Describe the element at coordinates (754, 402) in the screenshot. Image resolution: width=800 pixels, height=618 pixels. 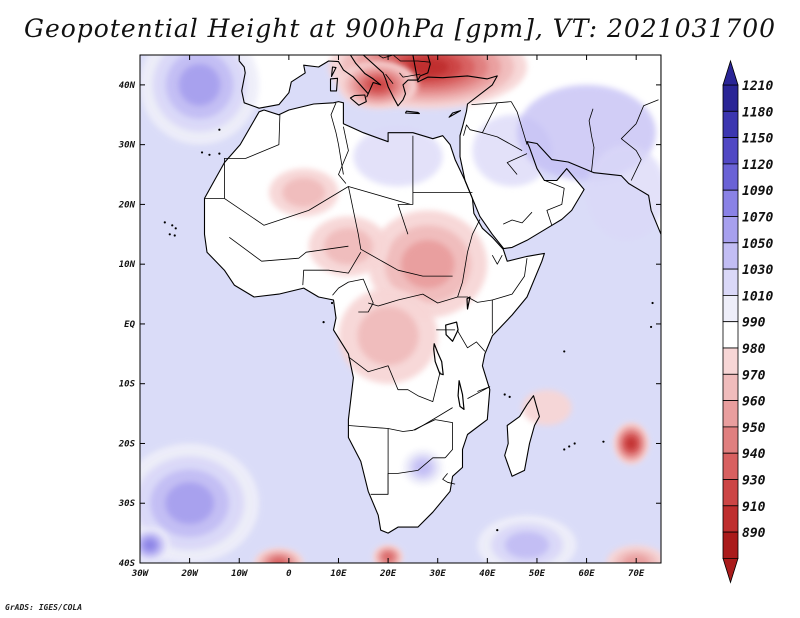
I see `colorbar-label: 960` at that location.